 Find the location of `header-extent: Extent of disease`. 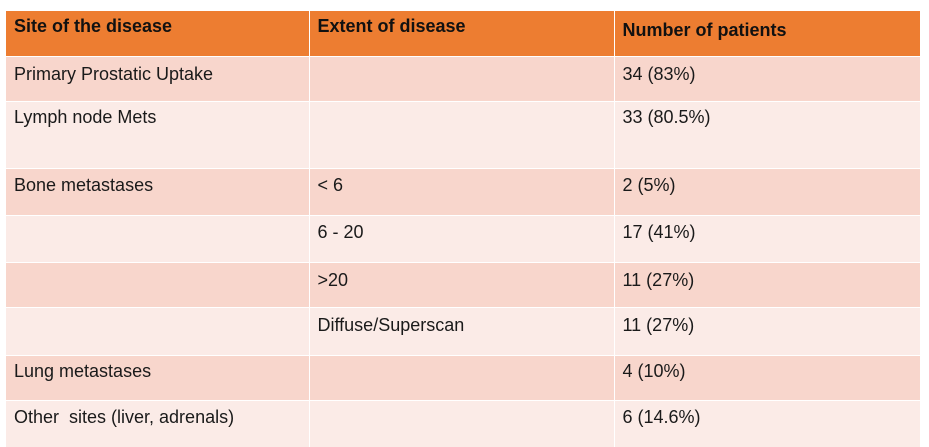

header-extent: Extent of disease is located at coordinates (462, 34).